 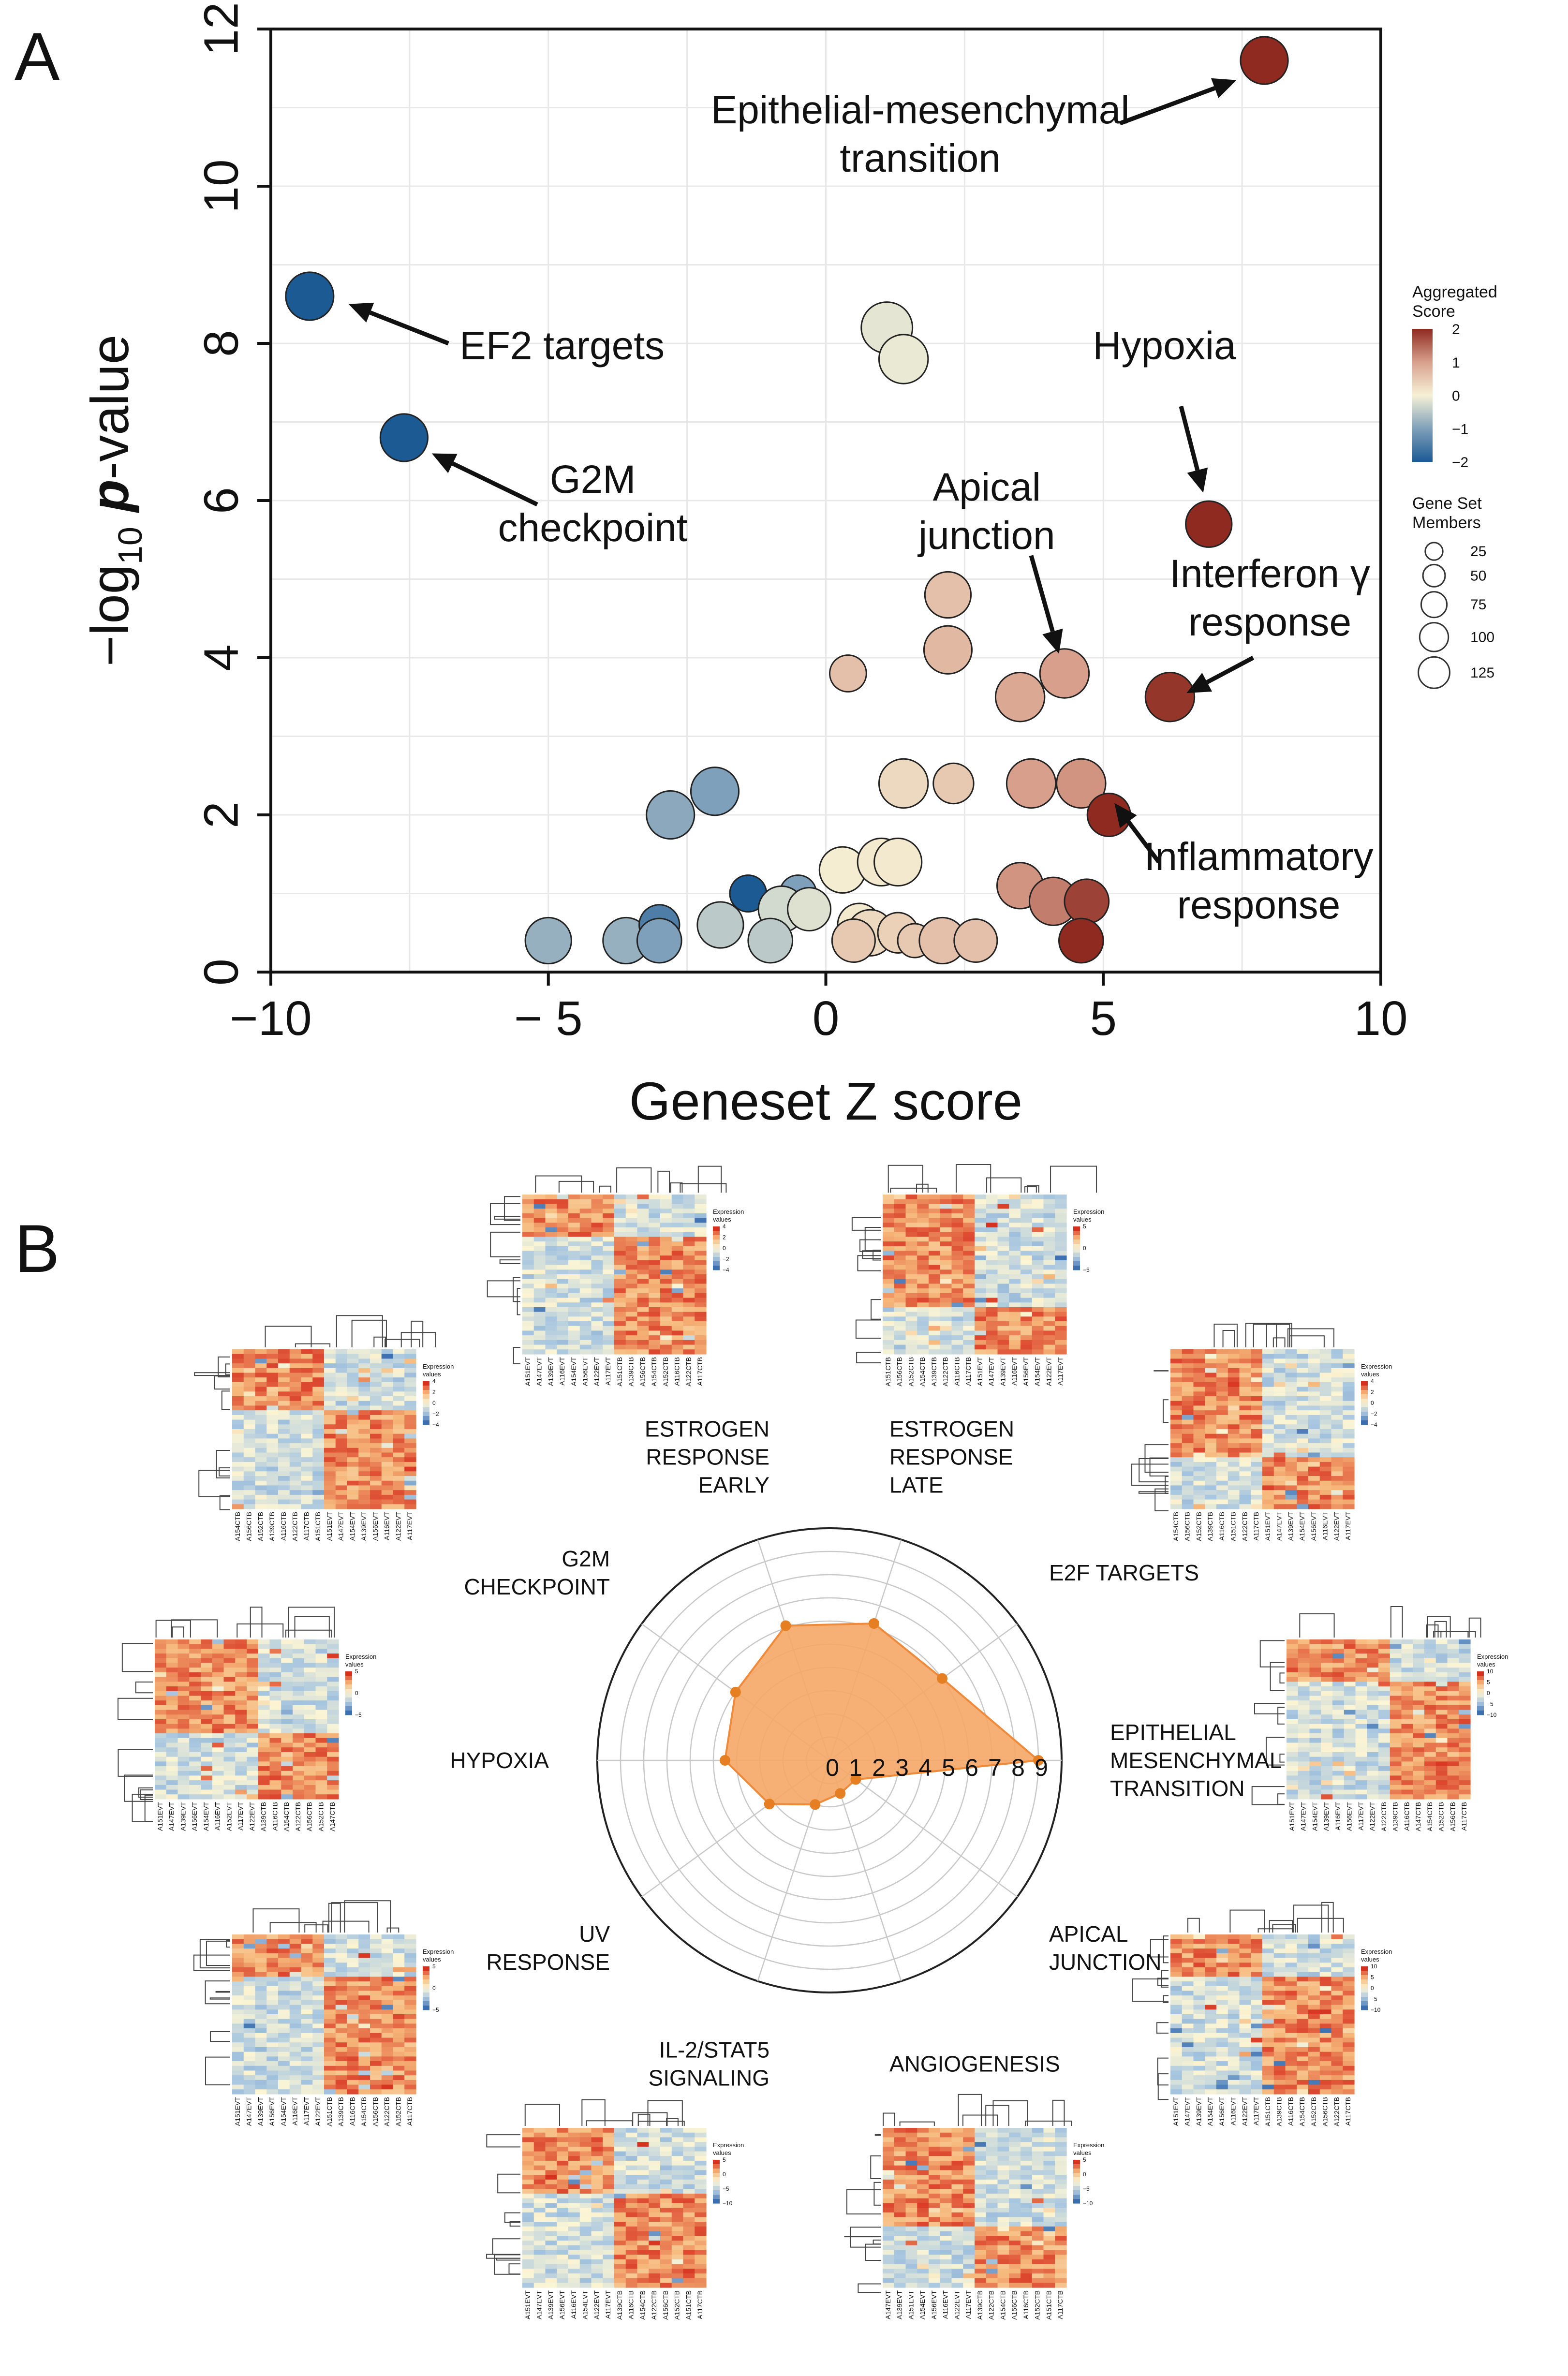 What do you see at coordinates (318, 2112) in the screenshot?
I see `heatmap-column-label: A122EVT` at bounding box center [318, 2112].